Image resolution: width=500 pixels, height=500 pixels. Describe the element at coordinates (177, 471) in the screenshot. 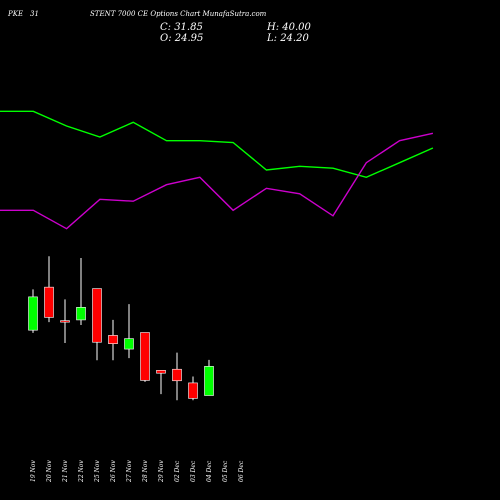

I see `x-tick-label: 02 Dec` at that location.